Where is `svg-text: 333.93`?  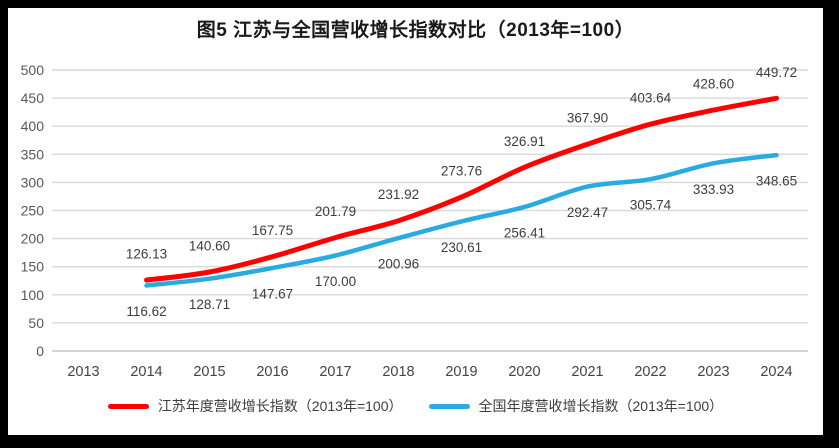
svg-text: 333.93 is located at coordinates (713, 189).